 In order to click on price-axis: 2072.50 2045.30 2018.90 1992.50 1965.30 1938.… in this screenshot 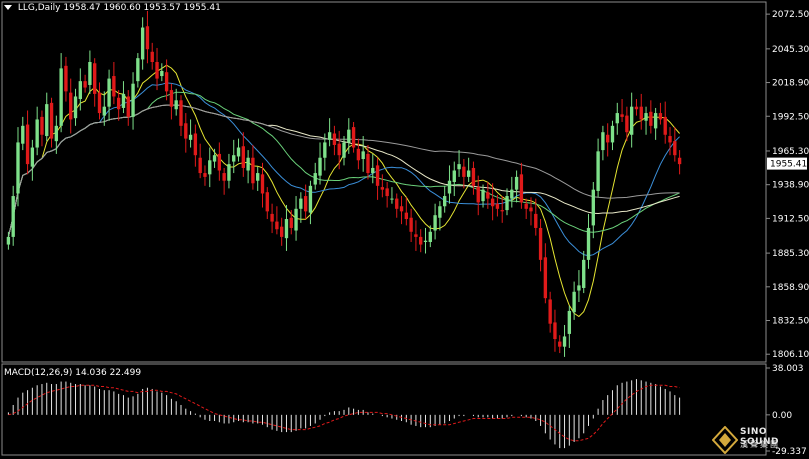, I will do `click(787, 185)`.